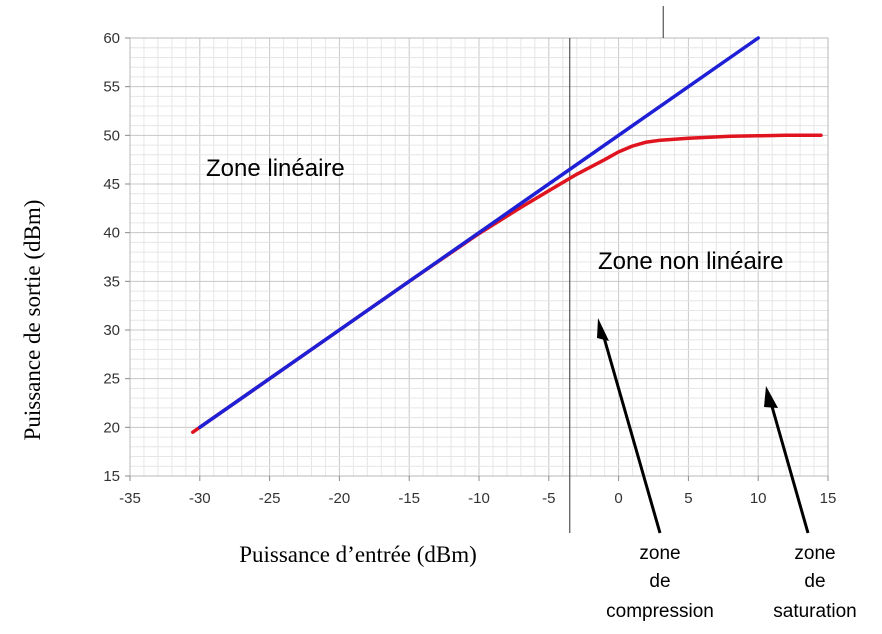 The height and width of the screenshot is (634, 882). What do you see at coordinates (130, 498) in the screenshot?
I see `x-tick-label: -35` at bounding box center [130, 498].